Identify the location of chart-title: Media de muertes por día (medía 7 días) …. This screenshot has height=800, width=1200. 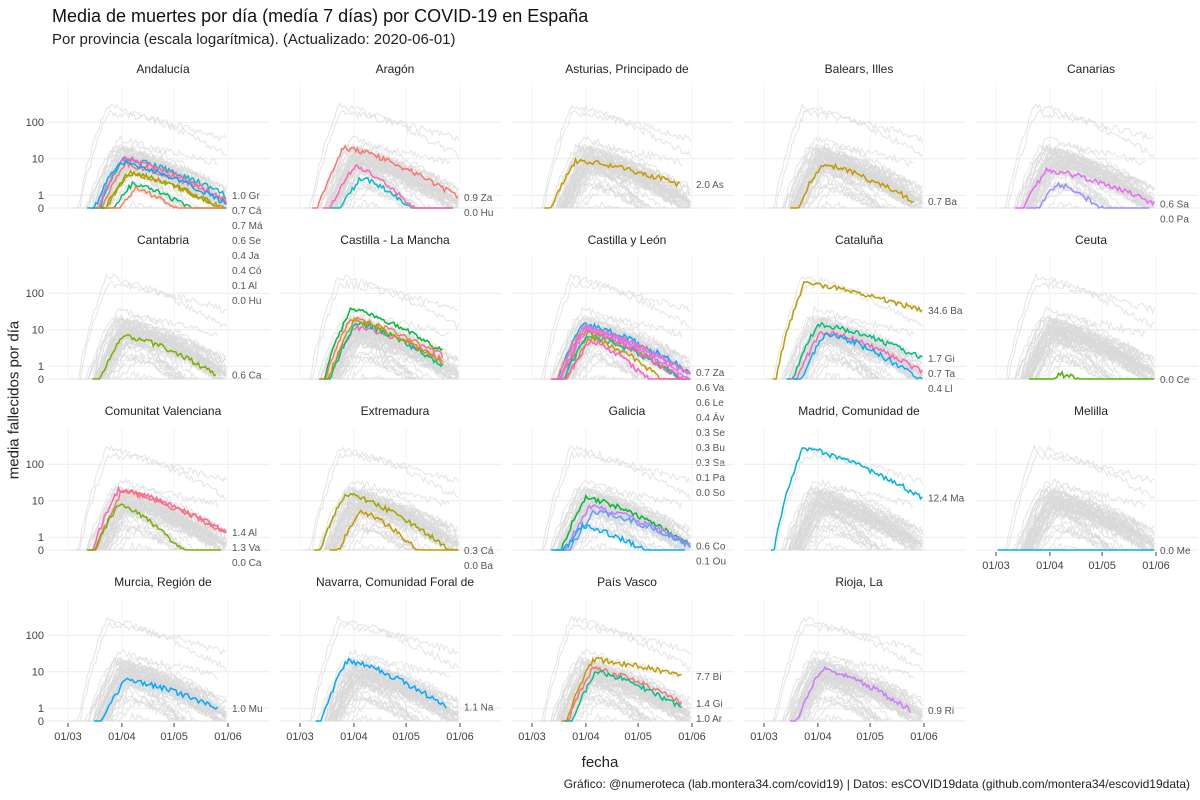
(320, 16).